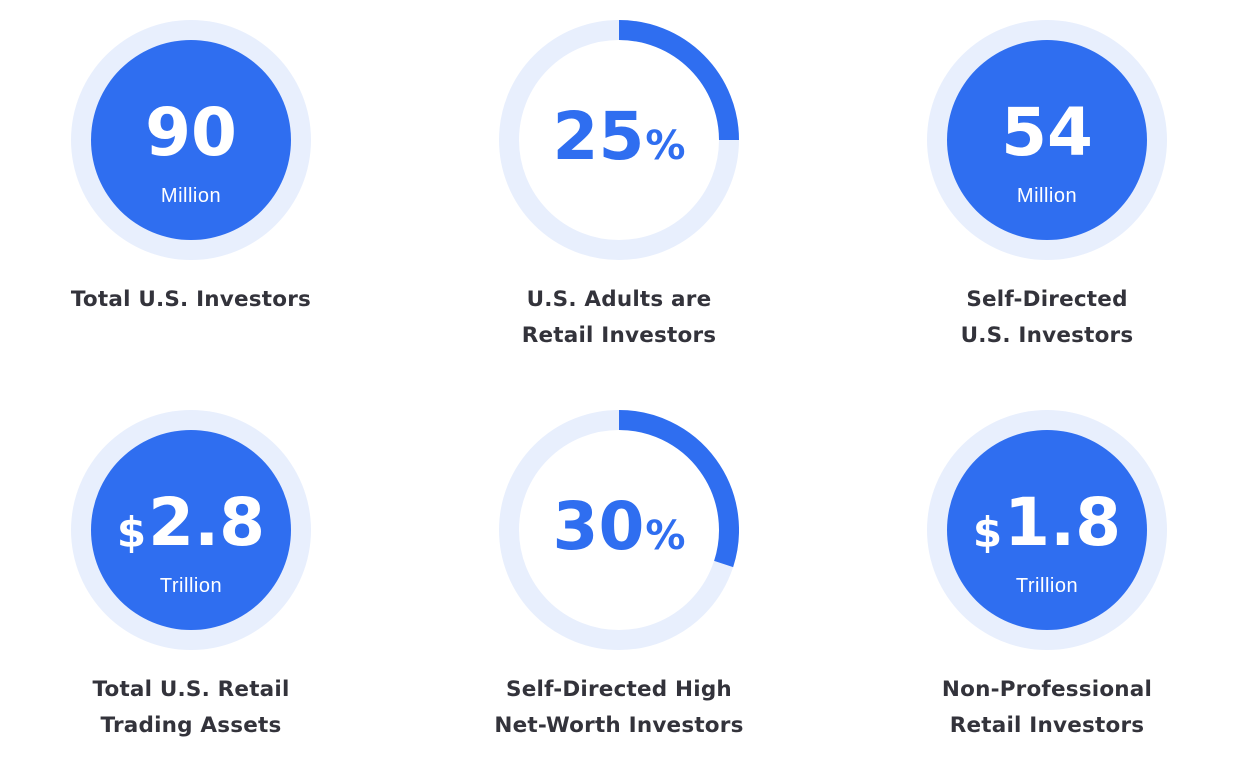 This screenshot has height=762, width=1239. What do you see at coordinates (1047, 299) in the screenshot?
I see `caption-line: Self-Directed` at bounding box center [1047, 299].